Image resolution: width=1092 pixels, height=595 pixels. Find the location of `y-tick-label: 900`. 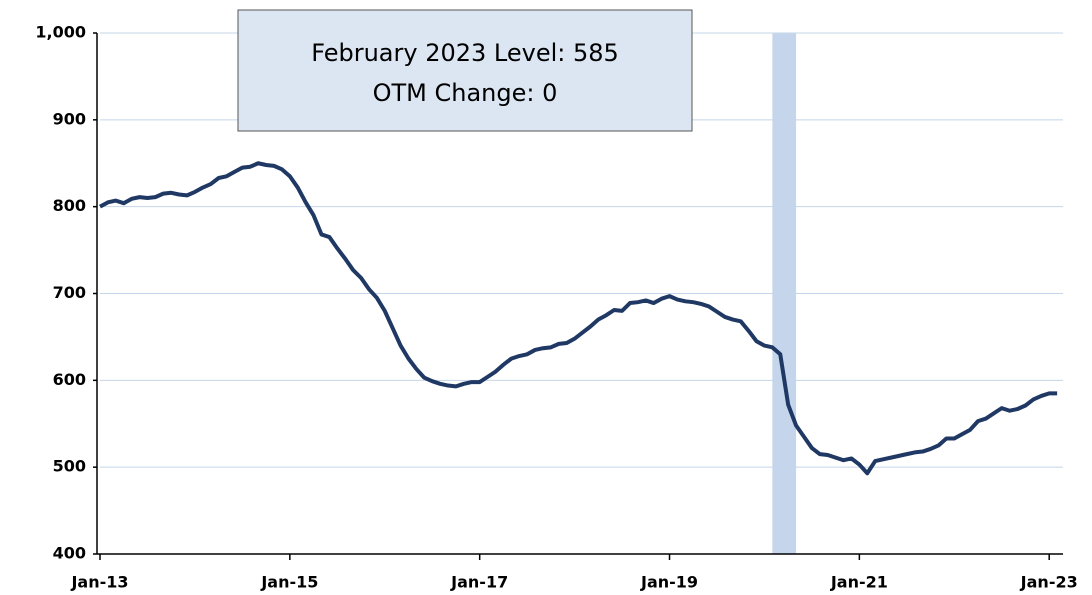

y-tick-label: 900 is located at coordinates (69, 118).